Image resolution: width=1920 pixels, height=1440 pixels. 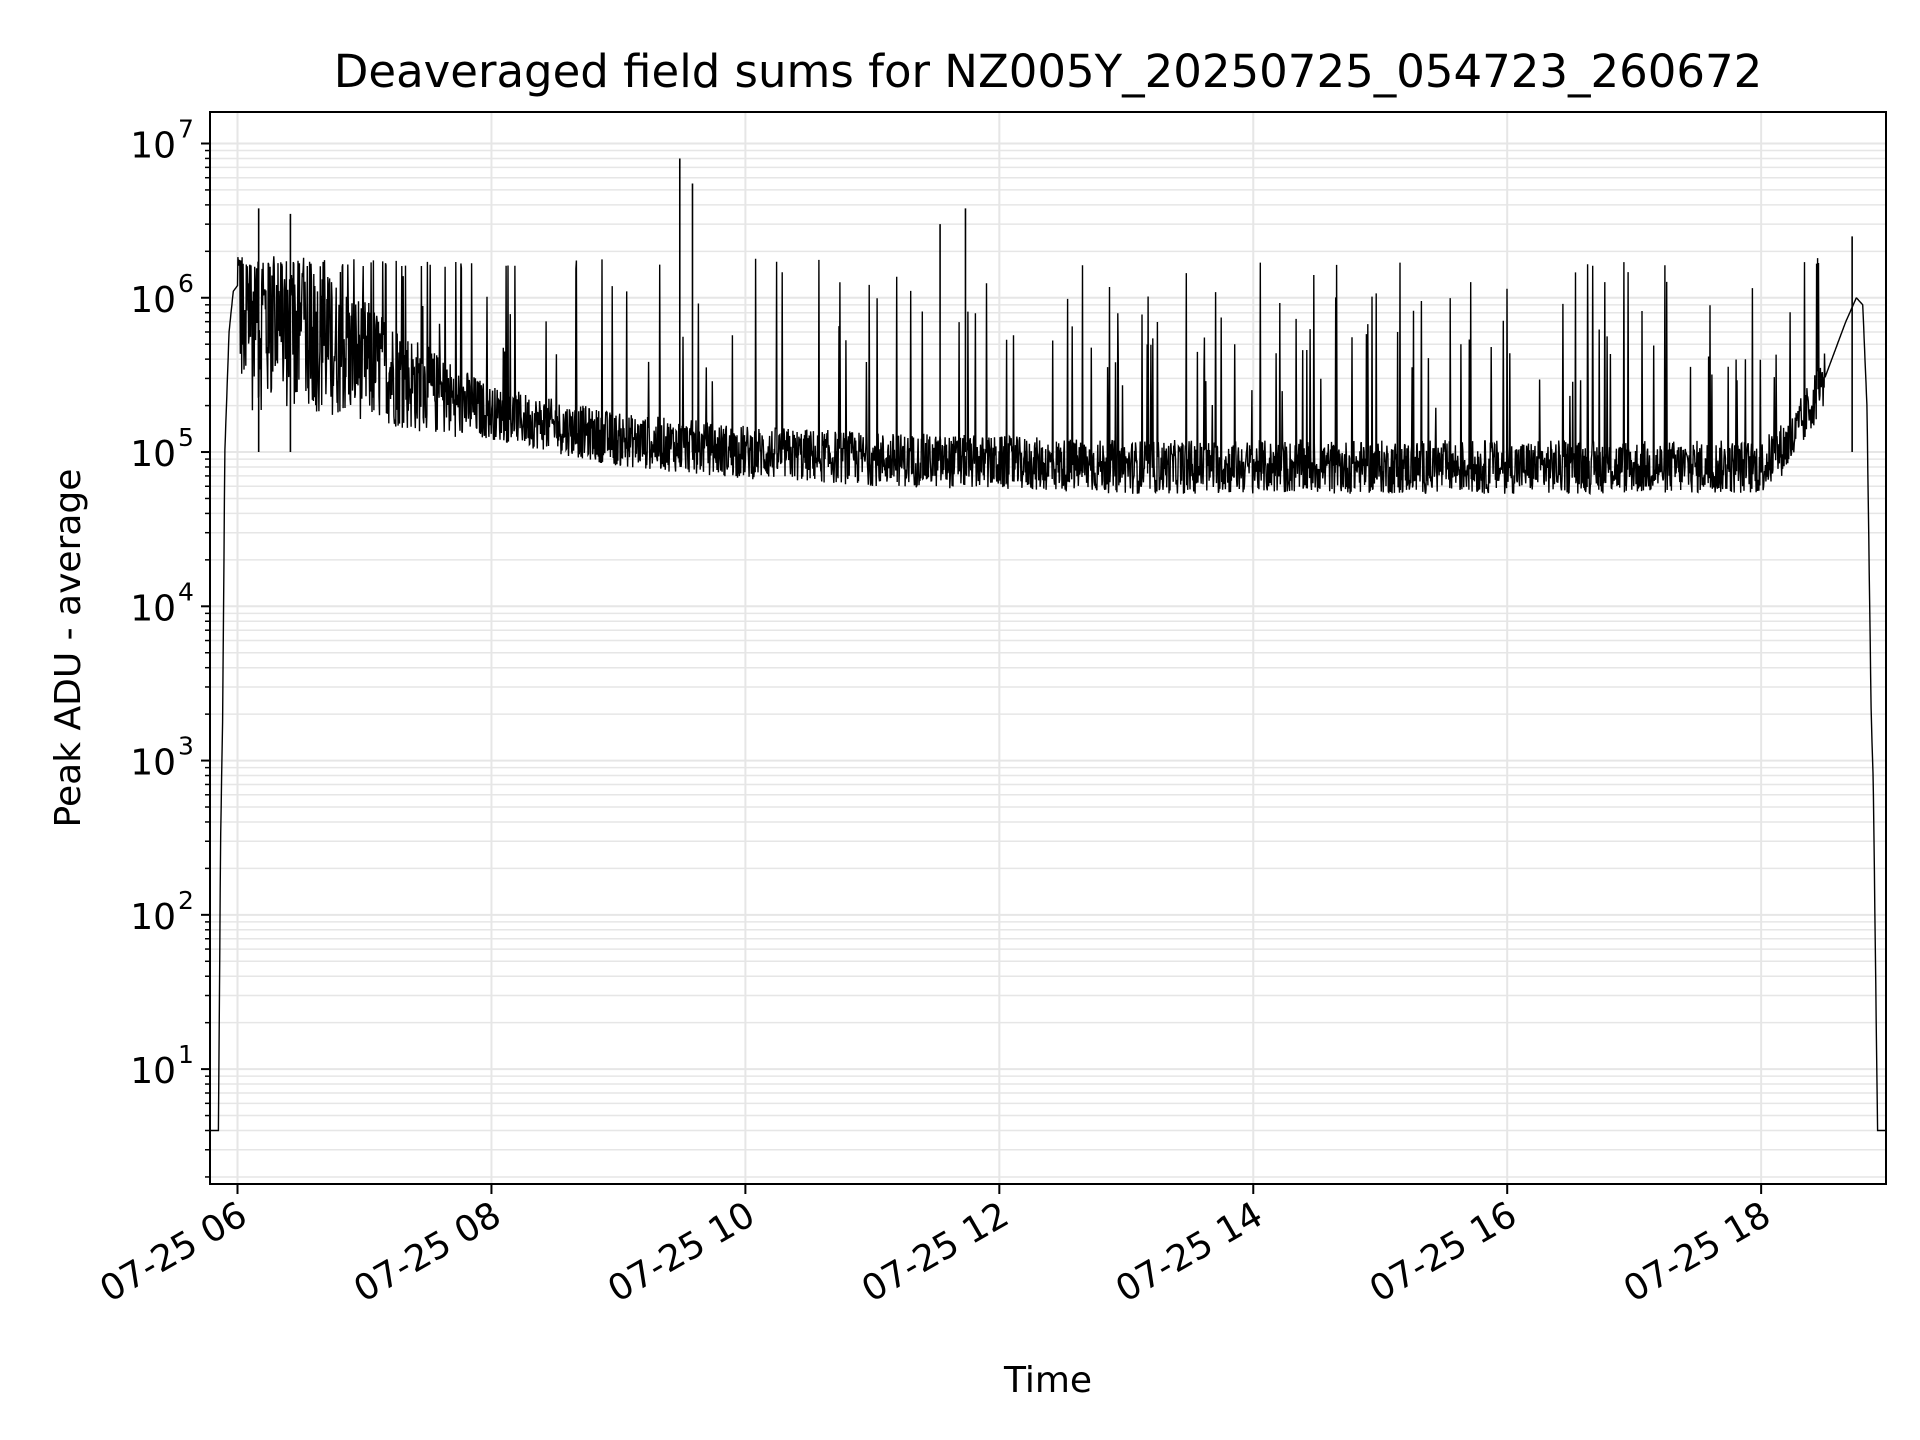 I want to click on y-tick-exponent: 3, so click(x=186, y=746).